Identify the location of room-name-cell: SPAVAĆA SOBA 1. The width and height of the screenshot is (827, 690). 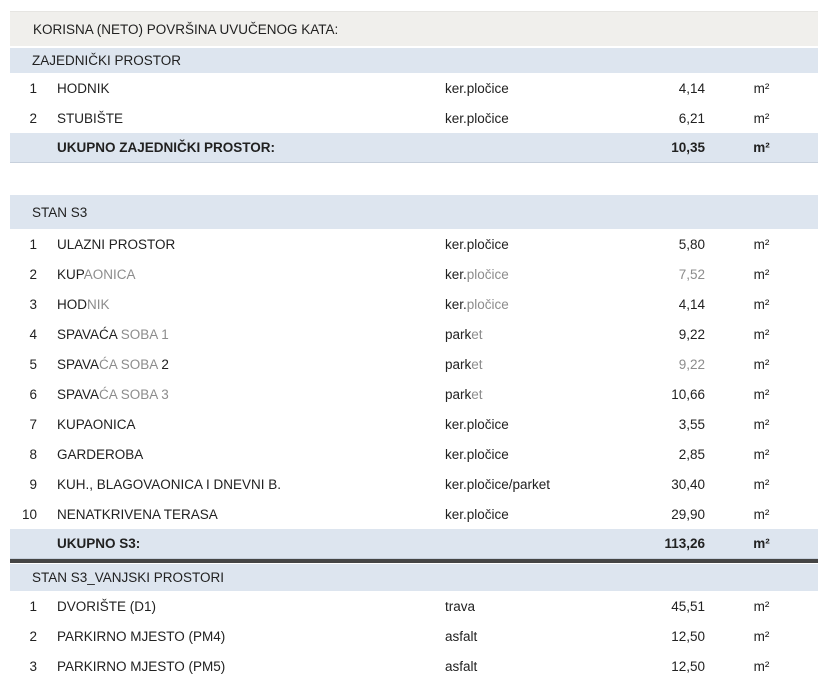
(241, 334).